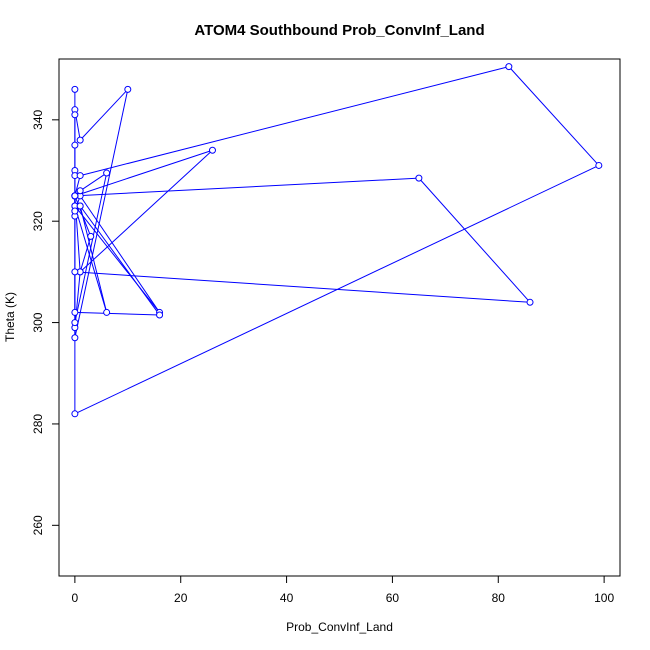 The width and height of the screenshot is (650, 650). Describe the element at coordinates (339, 30) in the screenshot. I see `chart-title: ATOM4 Southbound Prob_ConvInf_Land` at that location.